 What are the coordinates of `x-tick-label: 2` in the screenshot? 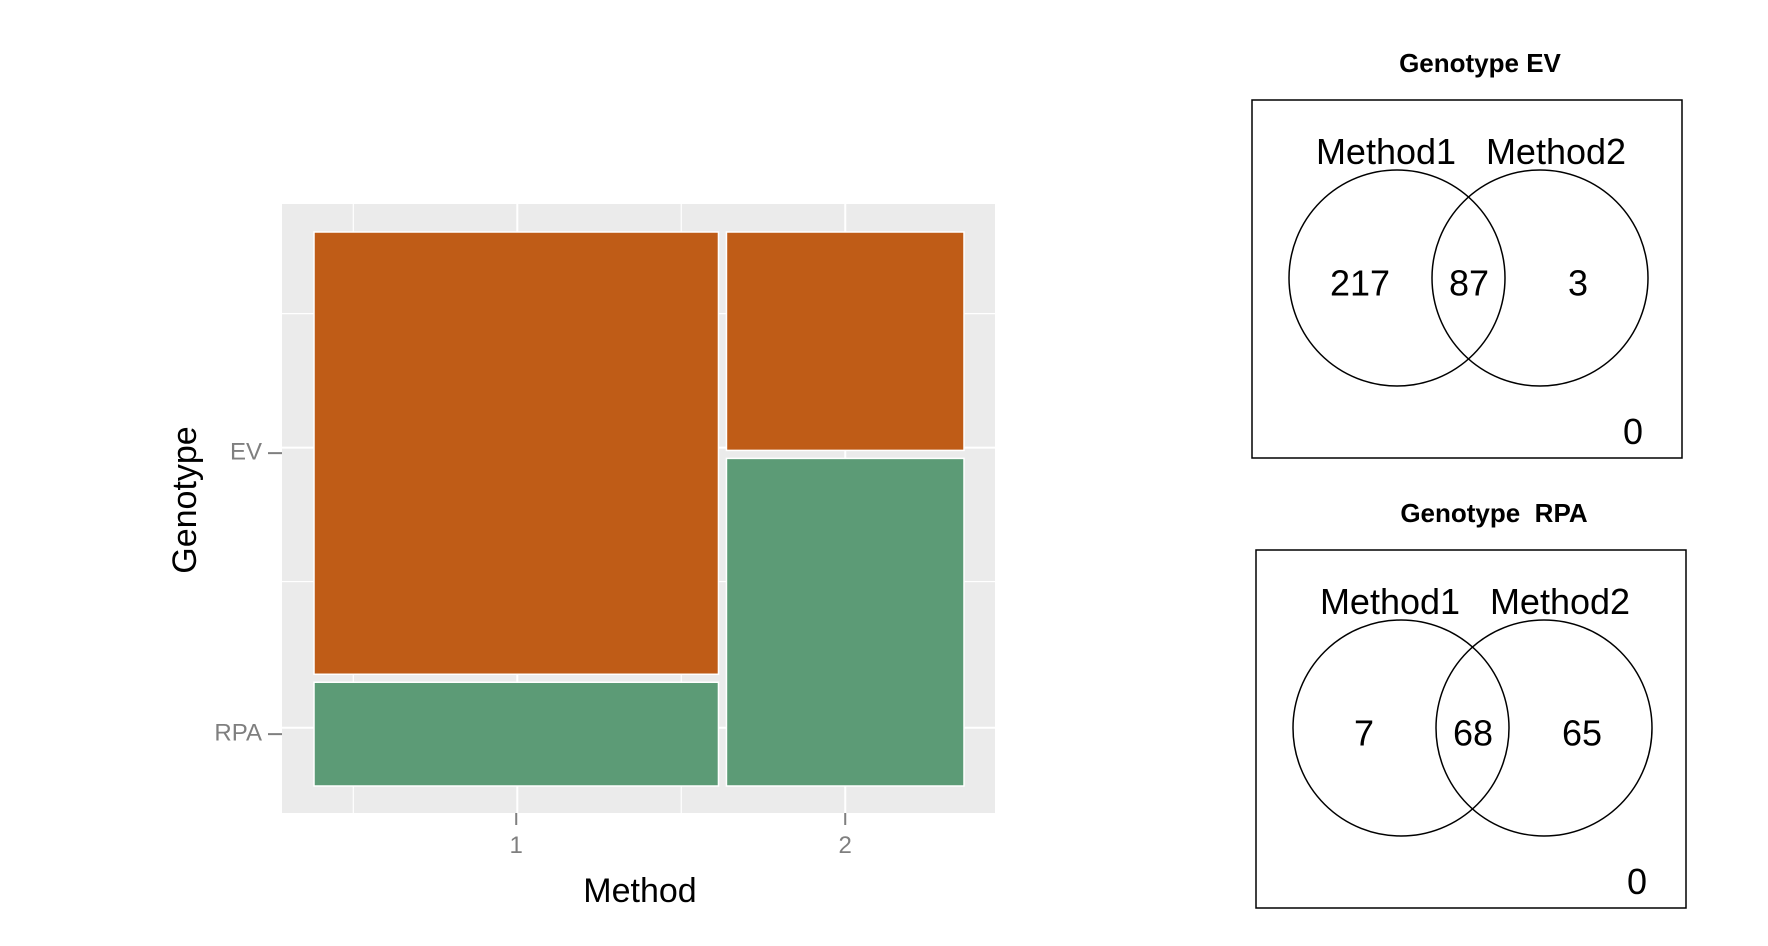 It's located at (845, 845).